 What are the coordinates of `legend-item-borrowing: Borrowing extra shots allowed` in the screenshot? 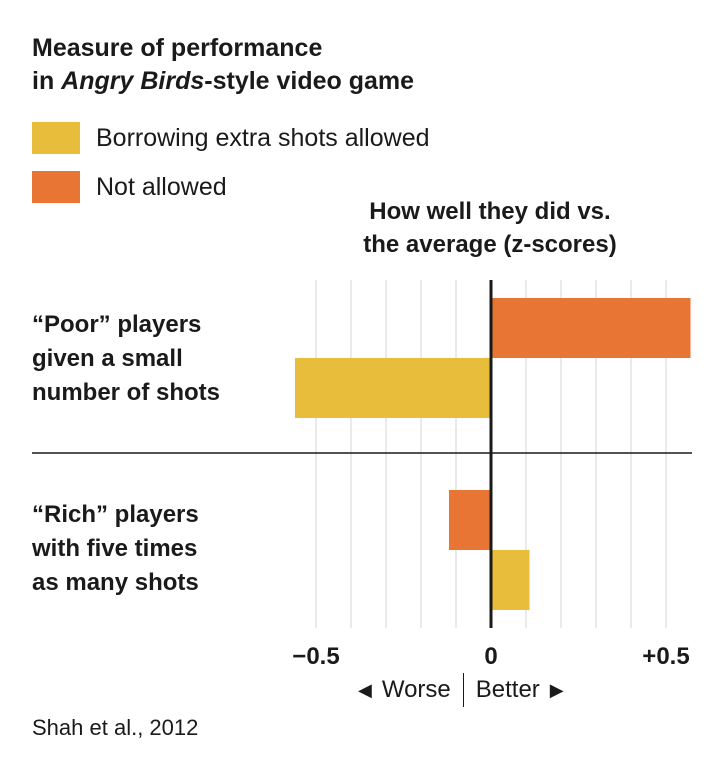 It's located at (231, 138).